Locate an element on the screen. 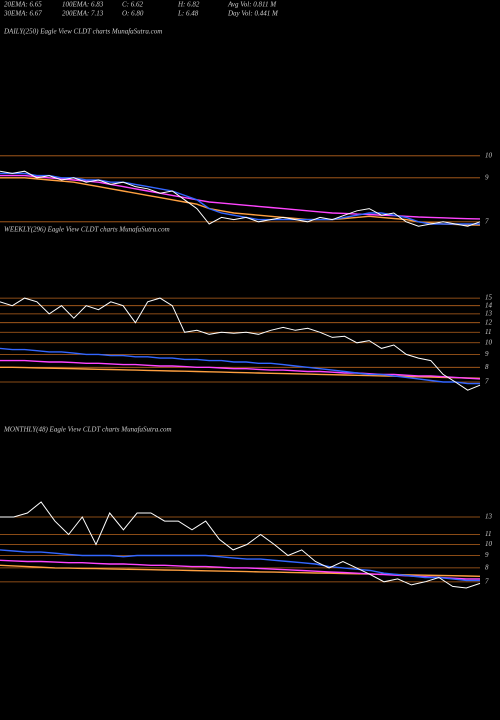 This screenshot has height=720, width=500. y-tick-label: 15 is located at coordinates (489, 298).